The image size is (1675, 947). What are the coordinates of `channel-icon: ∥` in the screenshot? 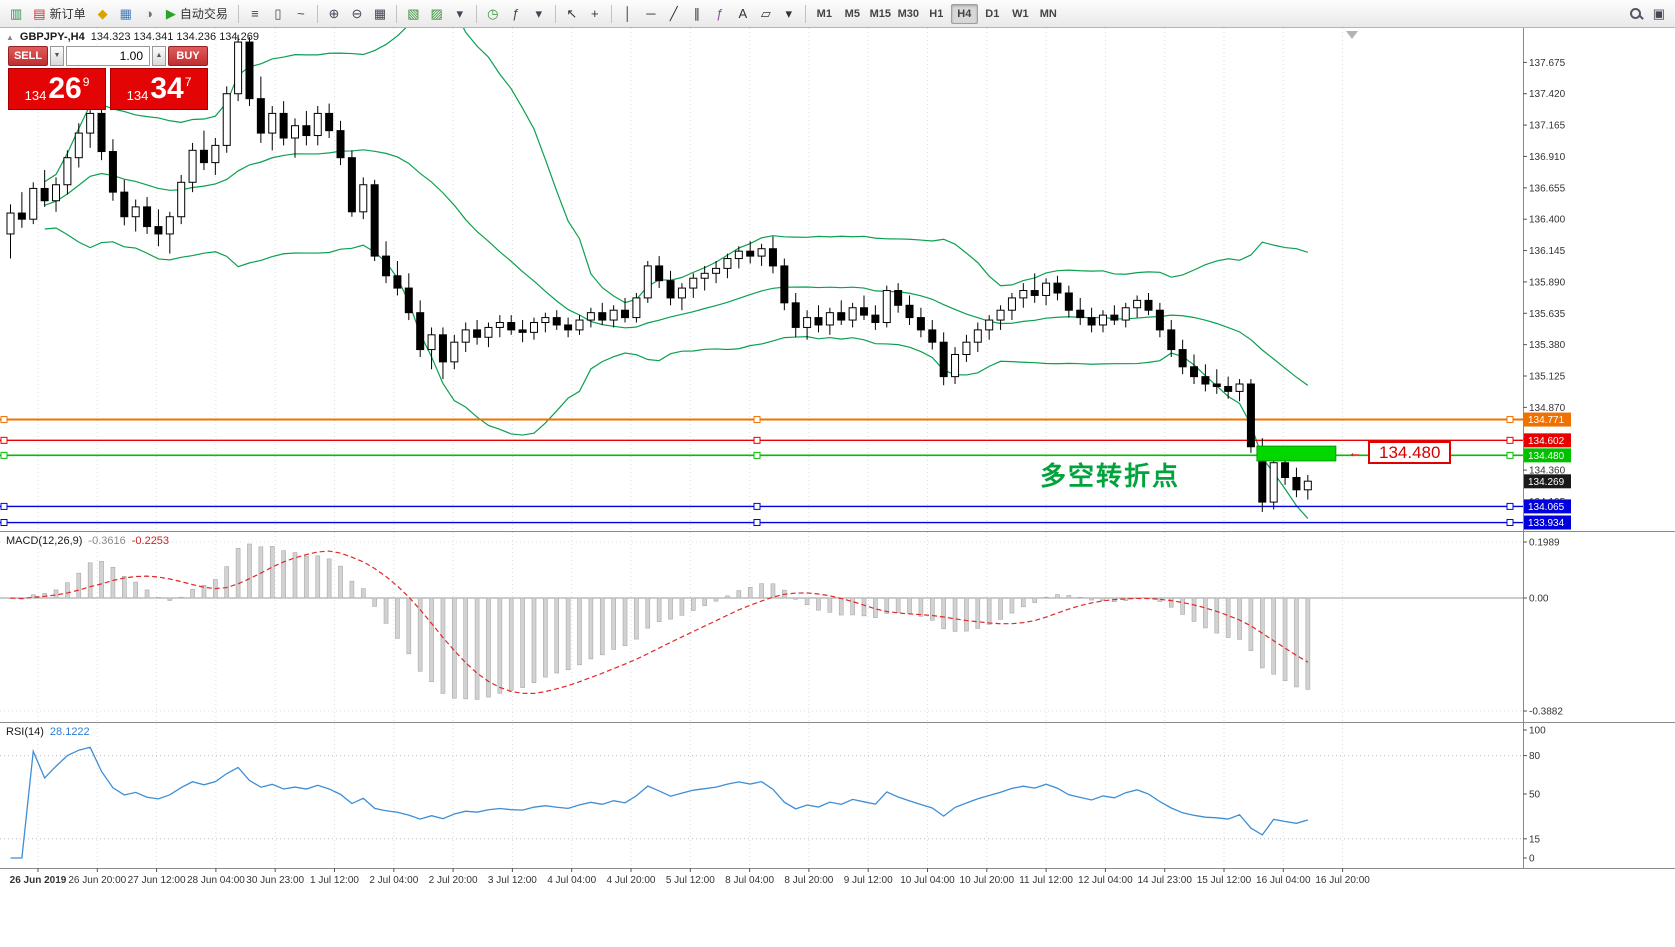 It's located at (697, 13).